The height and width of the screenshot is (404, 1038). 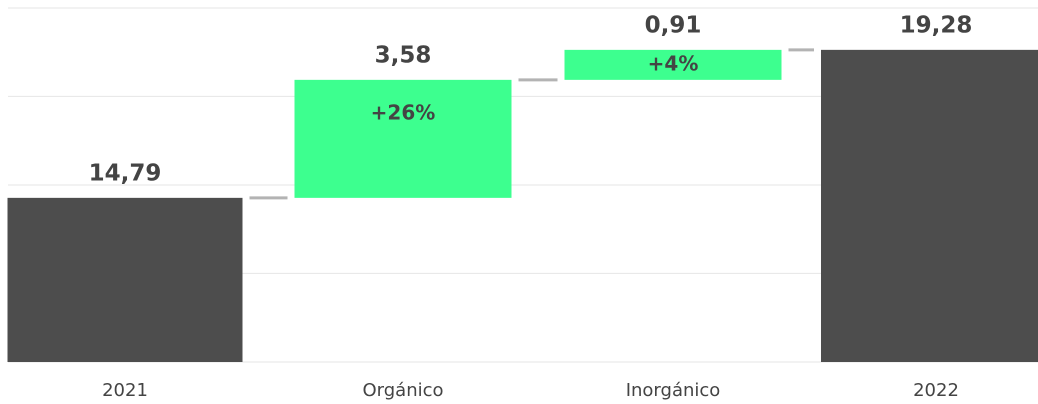 What do you see at coordinates (403, 112) in the screenshot?
I see `change-label: +26%` at bounding box center [403, 112].